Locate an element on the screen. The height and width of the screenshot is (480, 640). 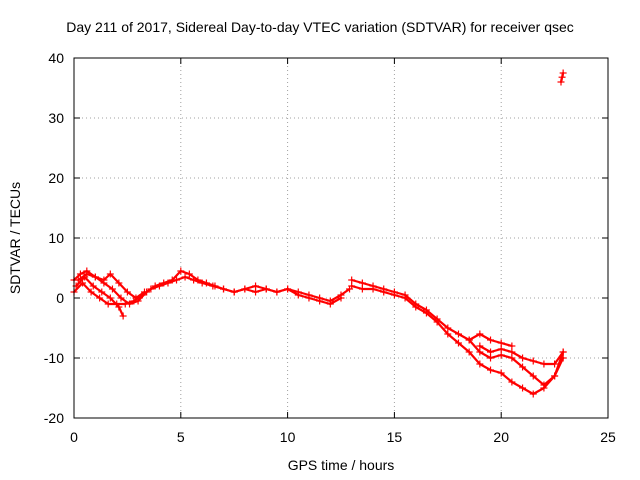
series-pass-c is located at coordinates (99, 296).